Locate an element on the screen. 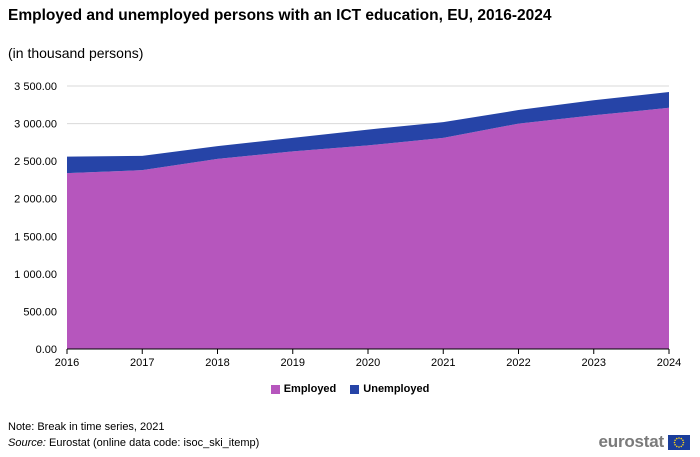  chart-subtitle: (in thousand persons) is located at coordinates (76, 53).